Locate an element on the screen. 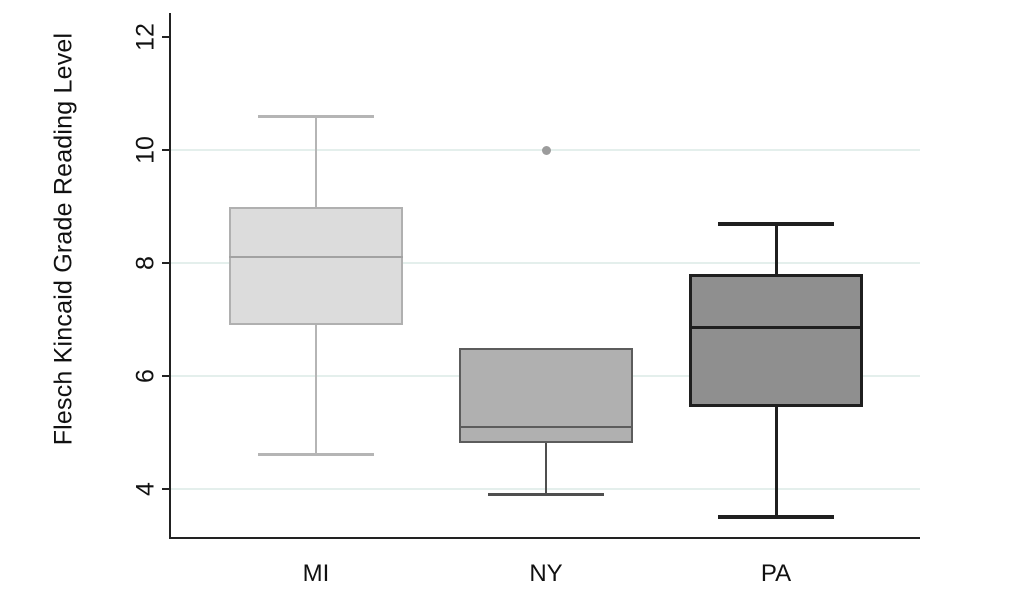  median-mi is located at coordinates (316, 257).